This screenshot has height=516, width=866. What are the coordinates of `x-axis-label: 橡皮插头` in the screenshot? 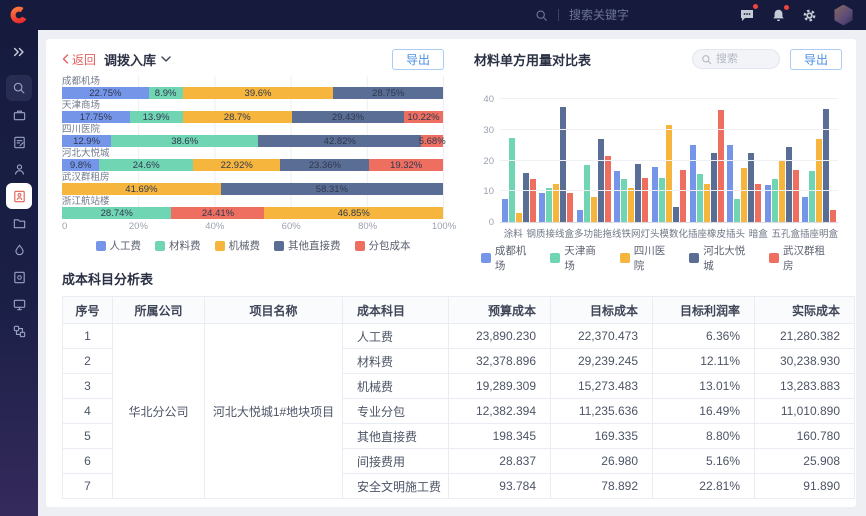 It's located at (726, 234).